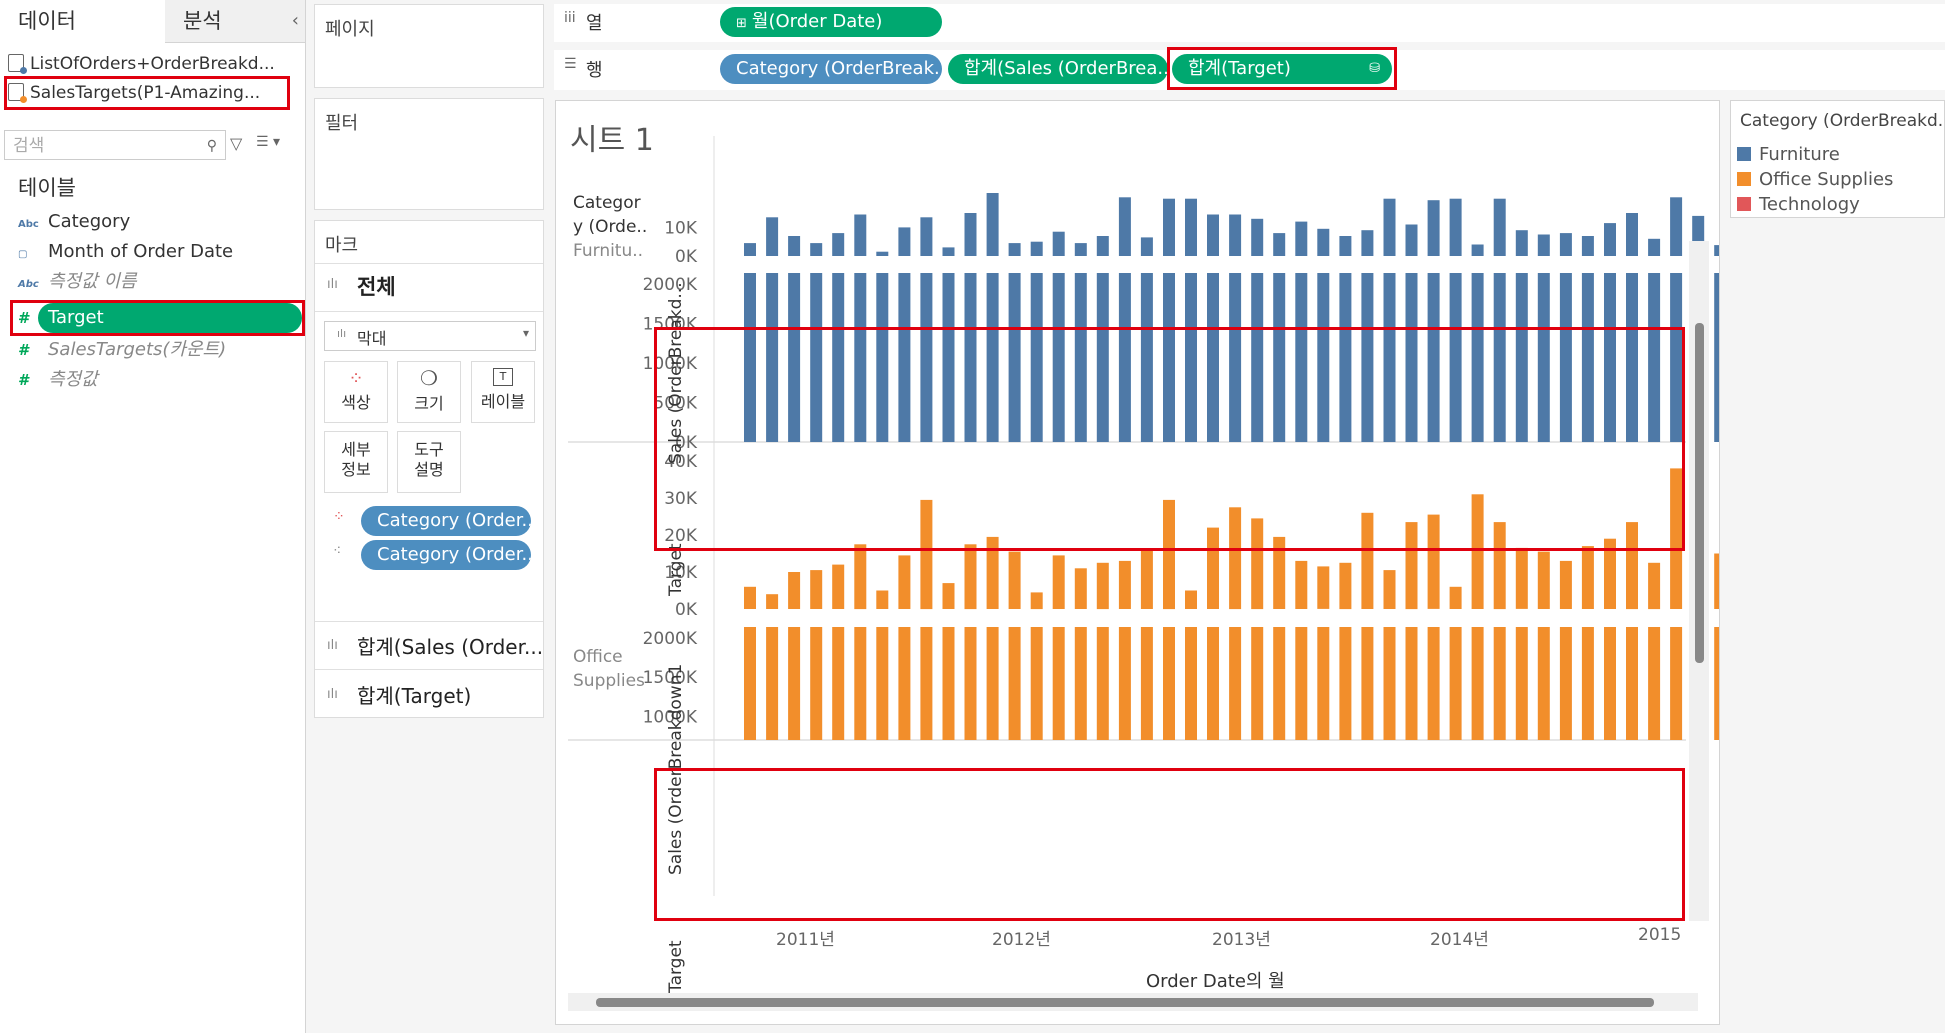 This screenshot has height=1033, width=1945. What do you see at coordinates (1058, 69) in the screenshot?
I see `rows-pill-sales: 합계(Sales (OrderBrea..` at bounding box center [1058, 69].